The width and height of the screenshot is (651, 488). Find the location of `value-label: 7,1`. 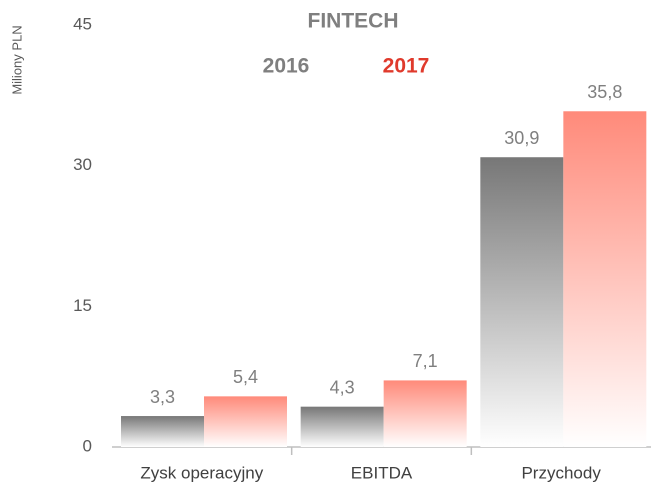

value-label: 7,1 is located at coordinates (425, 361).